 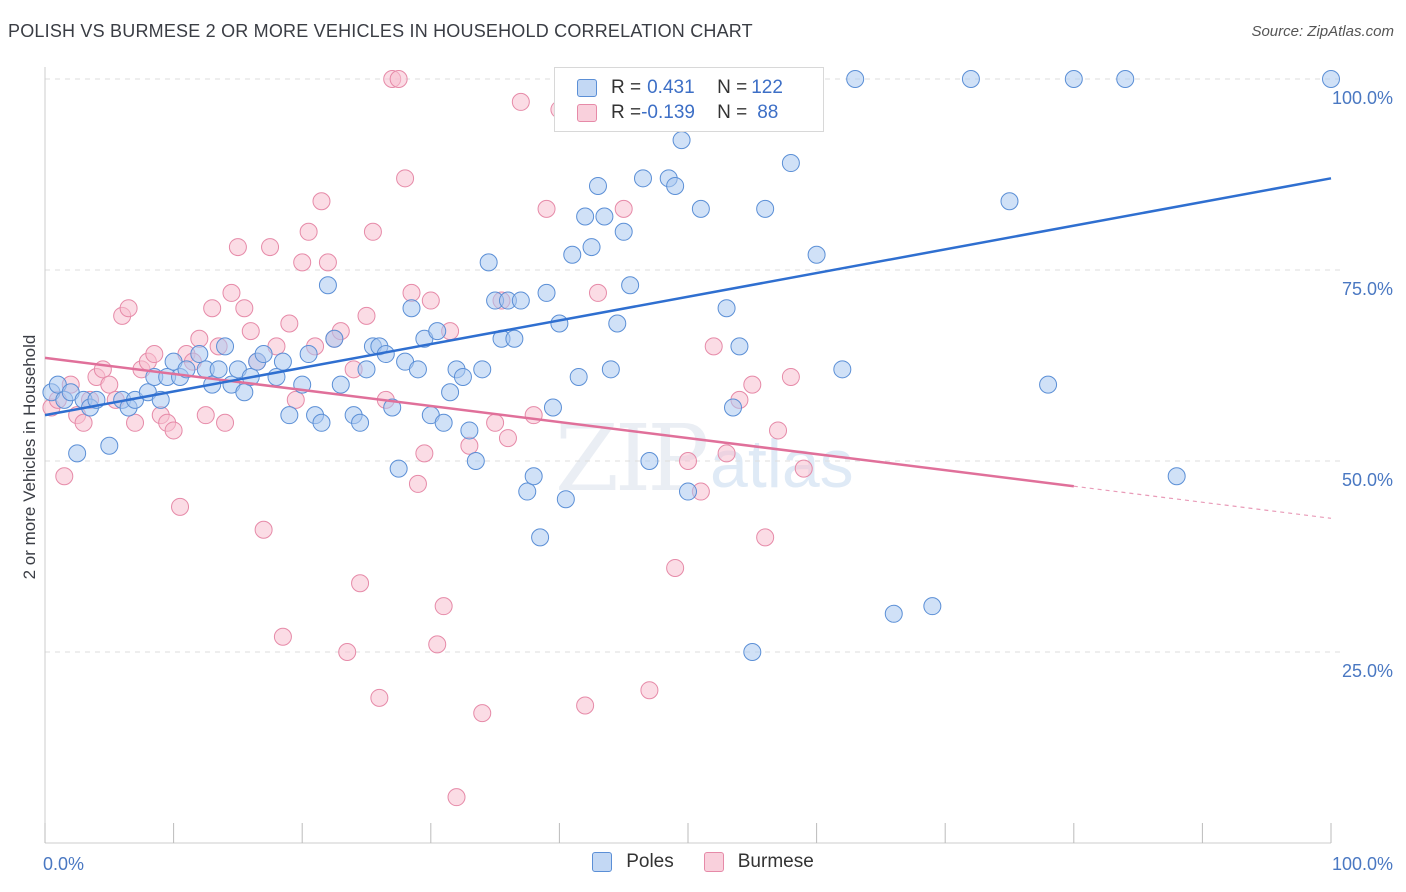 What do you see at coordinates (1367, 671) in the screenshot?
I see `y-tick-label: 25.0%` at bounding box center [1367, 671].